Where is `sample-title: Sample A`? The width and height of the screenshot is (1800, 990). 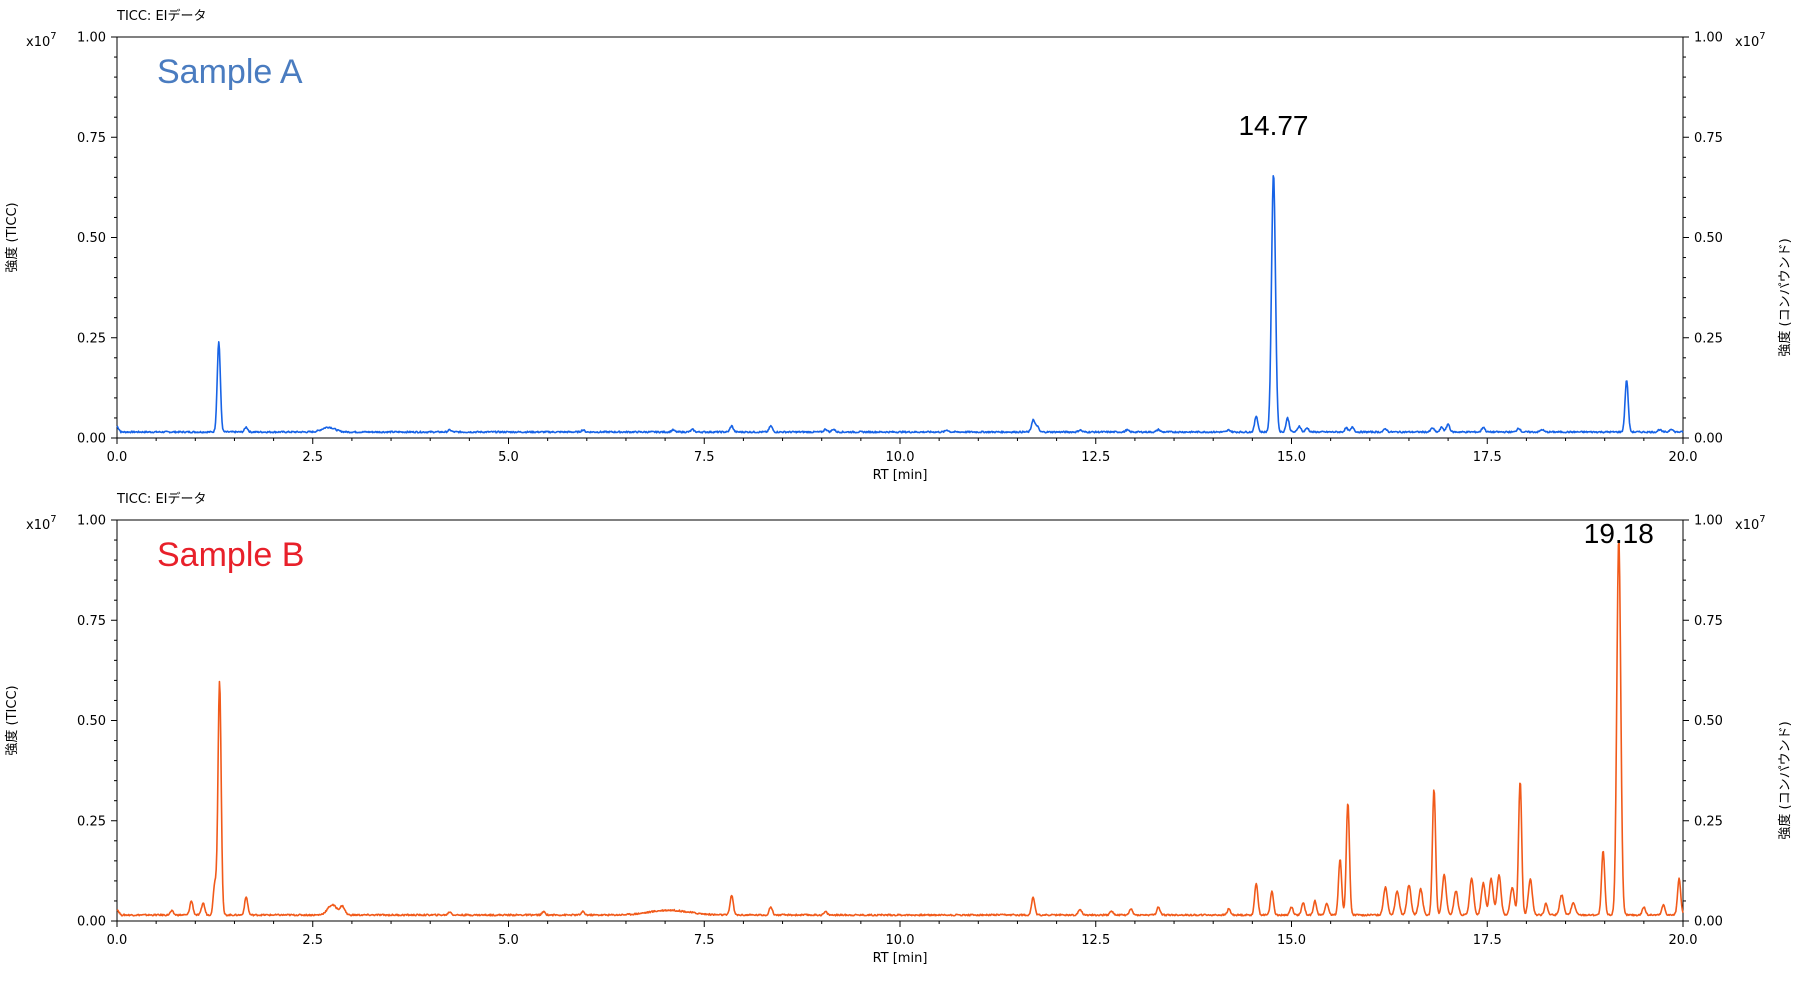 sample-title: Sample A is located at coordinates (230, 72).